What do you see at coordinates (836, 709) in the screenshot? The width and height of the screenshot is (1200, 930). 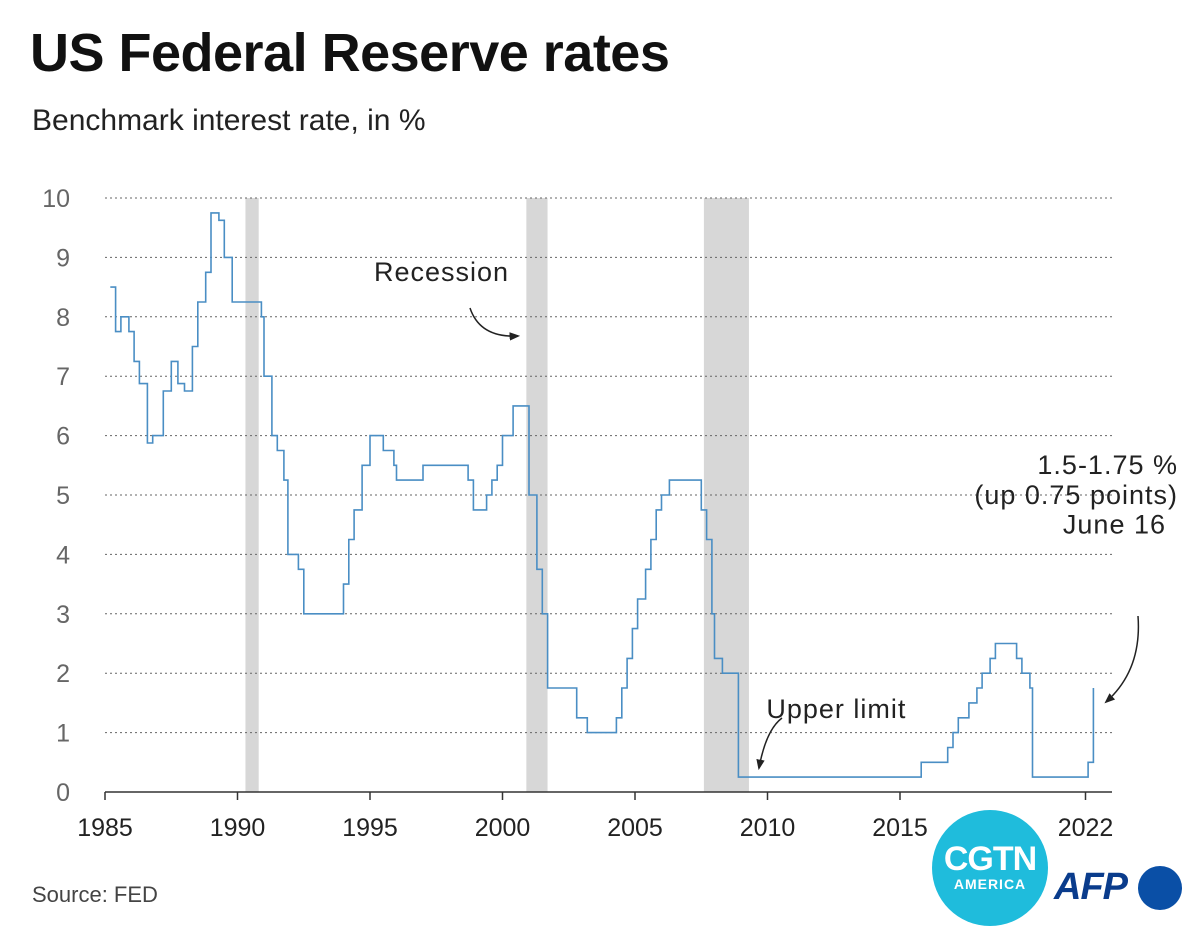 I see `annotation-upper-limit: Upper limit` at bounding box center [836, 709].